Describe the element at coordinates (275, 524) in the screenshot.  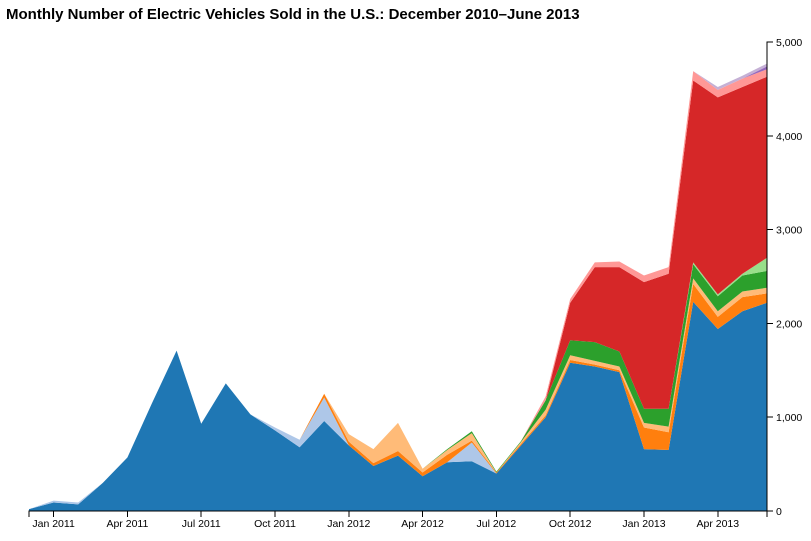
I see `x-tick-label: Oct 2011` at that location.